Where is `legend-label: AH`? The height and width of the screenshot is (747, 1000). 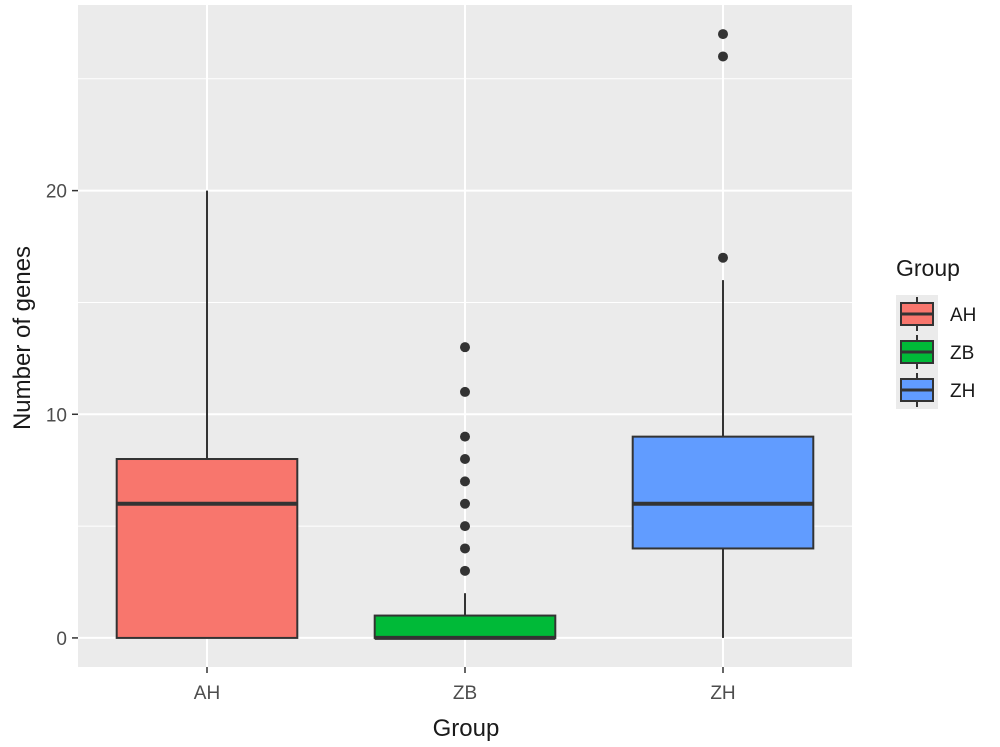
legend-label: AH is located at coordinates (963, 315).